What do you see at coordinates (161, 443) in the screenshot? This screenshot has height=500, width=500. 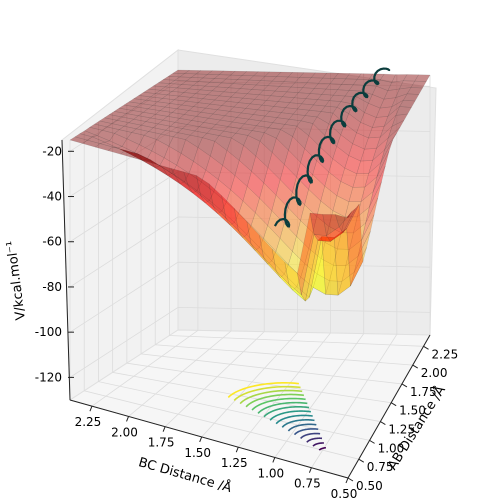 I see `y-tick-label-5: 1.75` at bounding box center [161, 443].